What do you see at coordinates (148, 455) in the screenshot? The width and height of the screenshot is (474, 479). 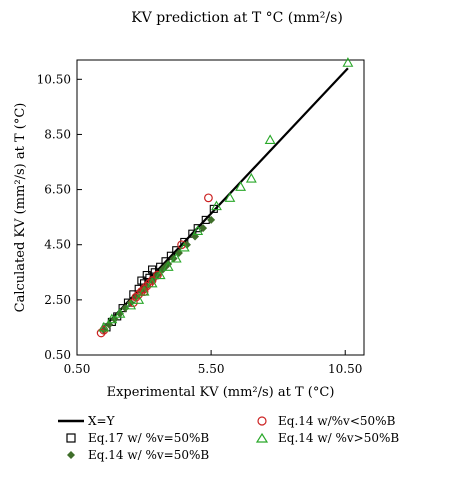 I see `legend-label-eq14-50: Eq.14 w/ %v=50%B` at bounding box center [148, 455].